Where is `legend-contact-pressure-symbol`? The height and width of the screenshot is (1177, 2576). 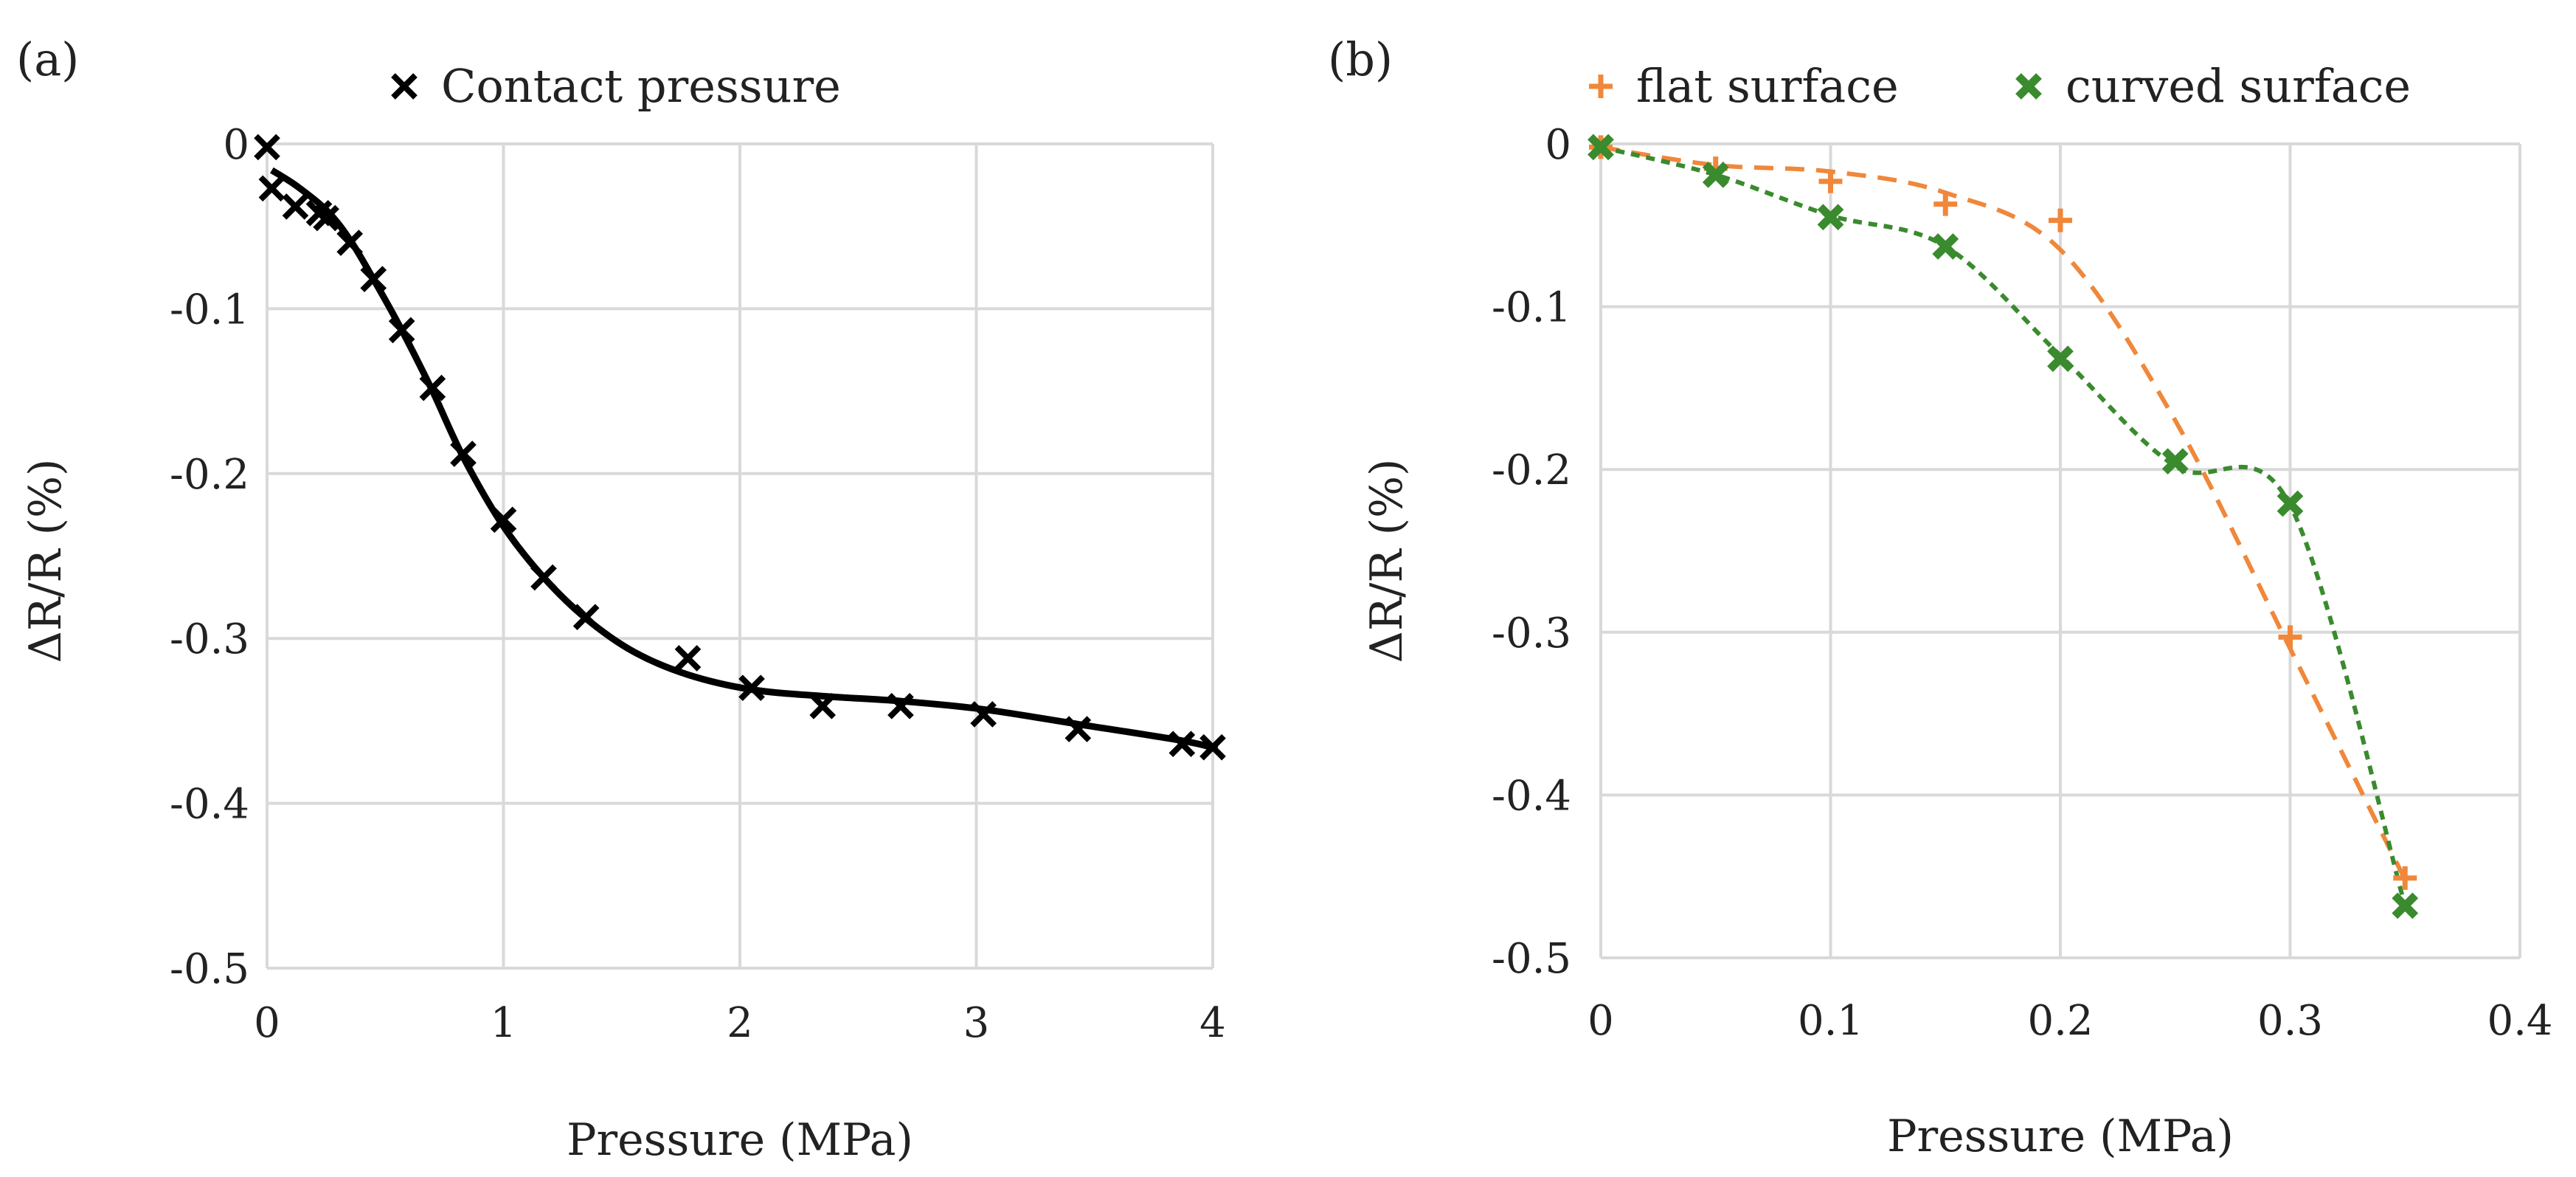 legend-contact-pressure-symbol is located at coordinates (405, 87).